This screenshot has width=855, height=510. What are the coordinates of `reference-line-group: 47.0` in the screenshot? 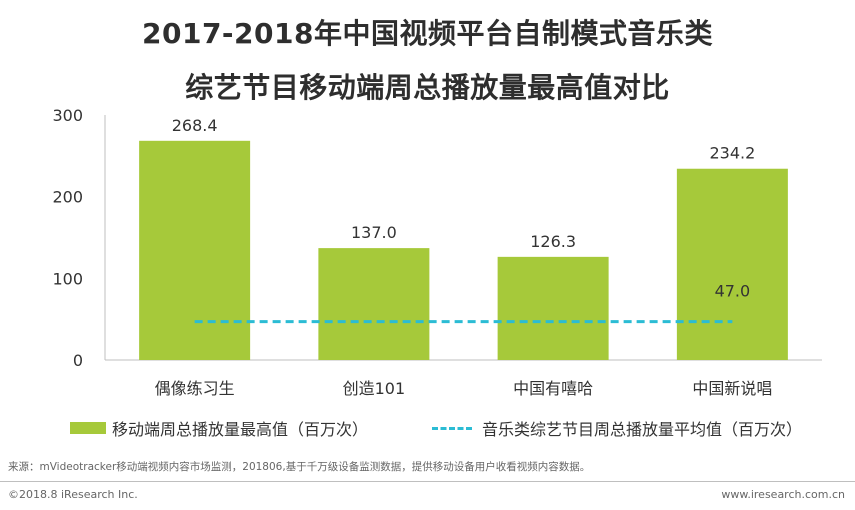 It's located at (472, 303).